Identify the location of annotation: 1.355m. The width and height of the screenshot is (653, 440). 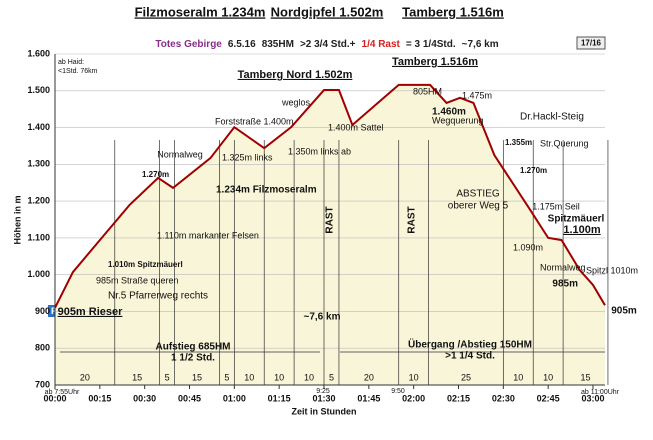
(518, 142).